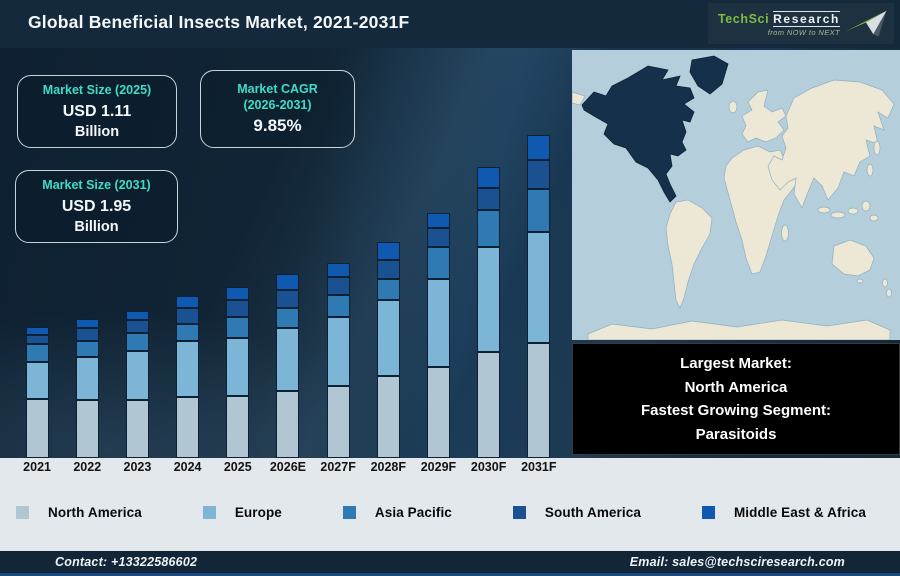  What do you see at coordinates (209, 512) in the screenshot?
I see `legend-swatch-europe` at bounding box center [209, 512].